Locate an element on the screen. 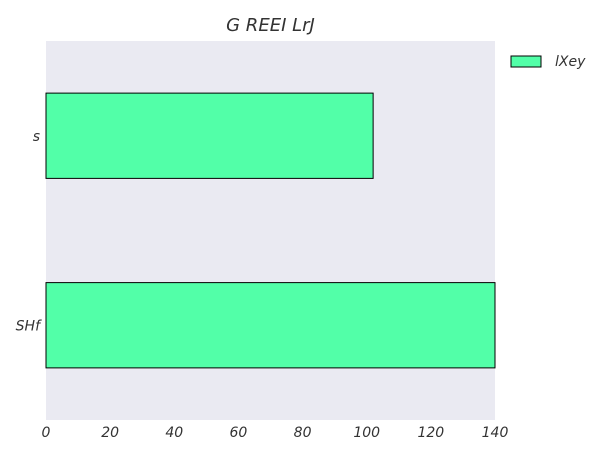 This screenshot has width=608, height=456. x-tick-label: 0 is located at coordinates (46, 433).